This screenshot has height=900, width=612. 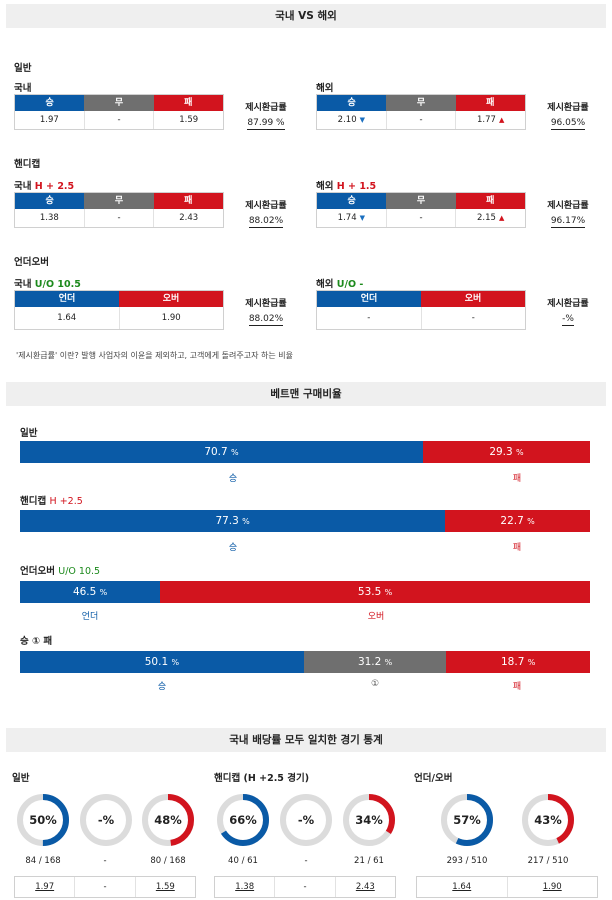 What do you see at coordinates (352, 120) in the screenshot?
I see `odds-win: 2.10 ▼` at bounding box center [352, 120].